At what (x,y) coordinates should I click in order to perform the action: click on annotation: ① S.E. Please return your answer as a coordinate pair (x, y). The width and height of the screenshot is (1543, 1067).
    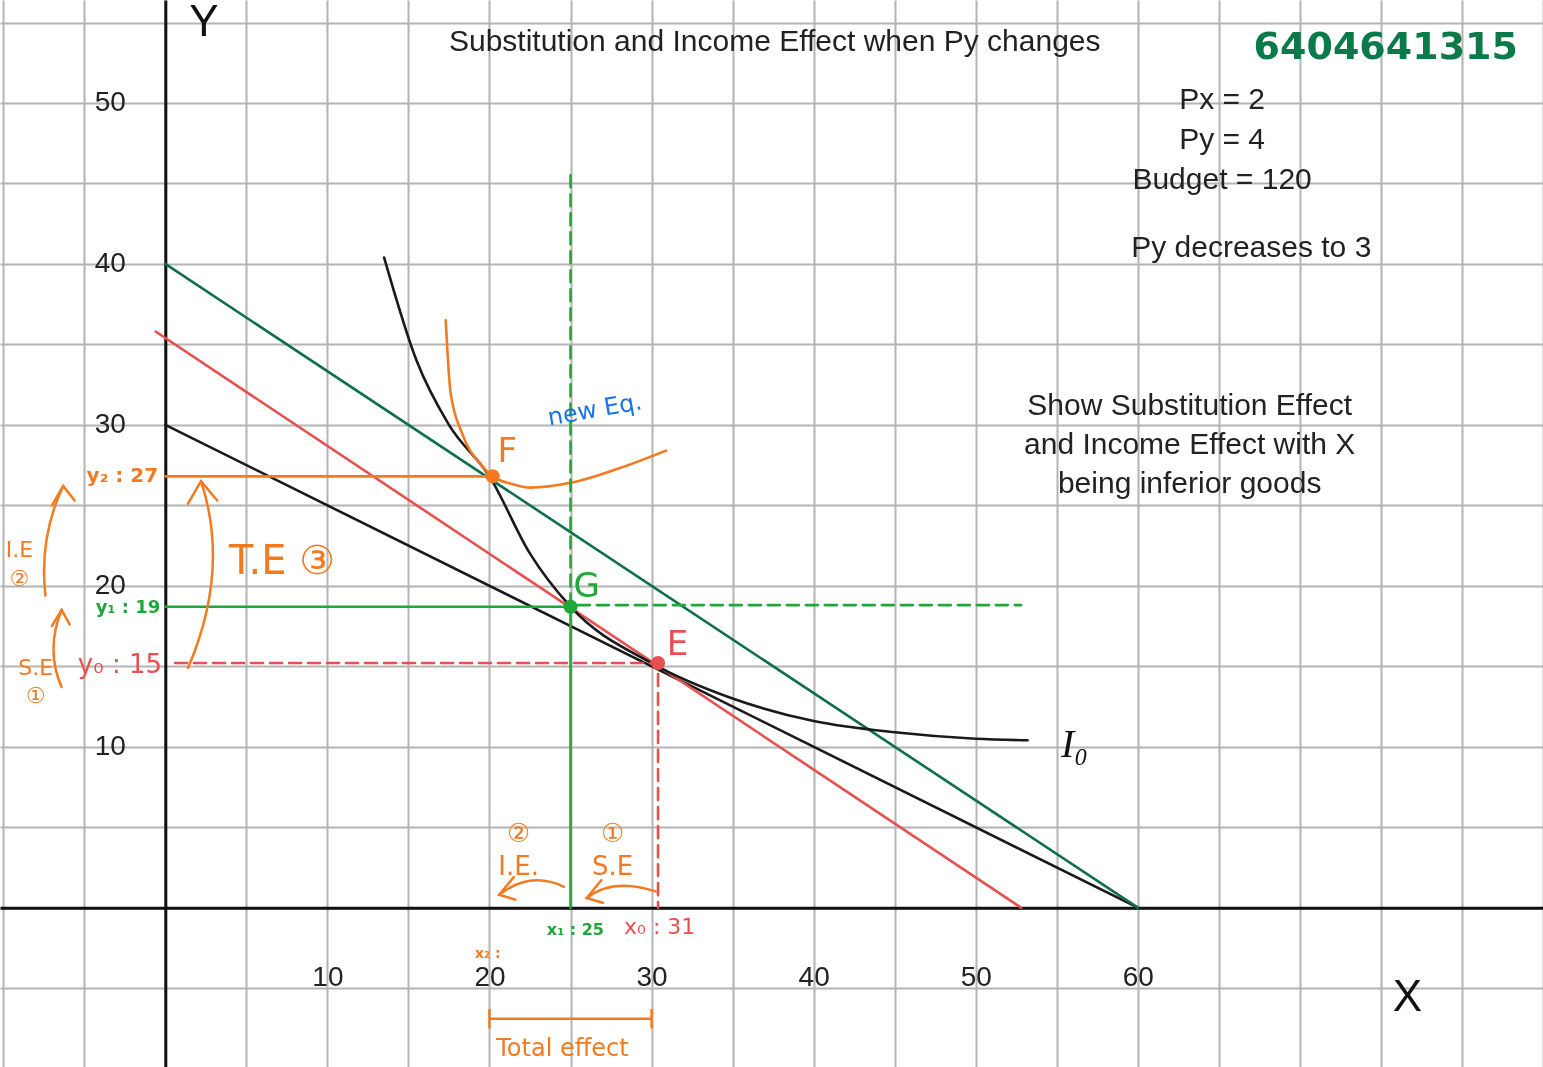
    Looking at the image, I should click on (613, 849).